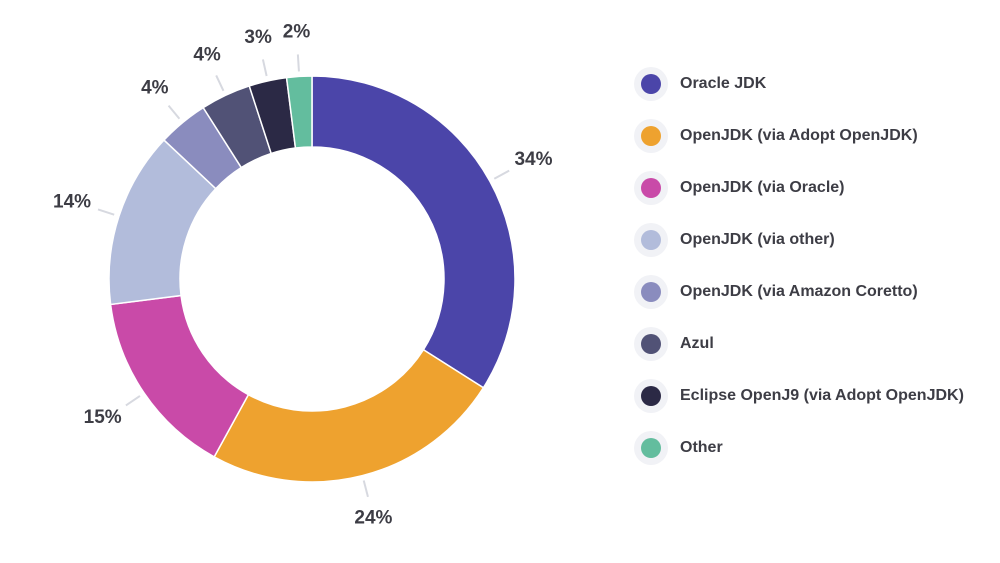 This screenshot has width=1000, height=563. Describe the element at coordinates (799, 344) in the screenshot. I see `legend-item-azul: Azul` at that location.